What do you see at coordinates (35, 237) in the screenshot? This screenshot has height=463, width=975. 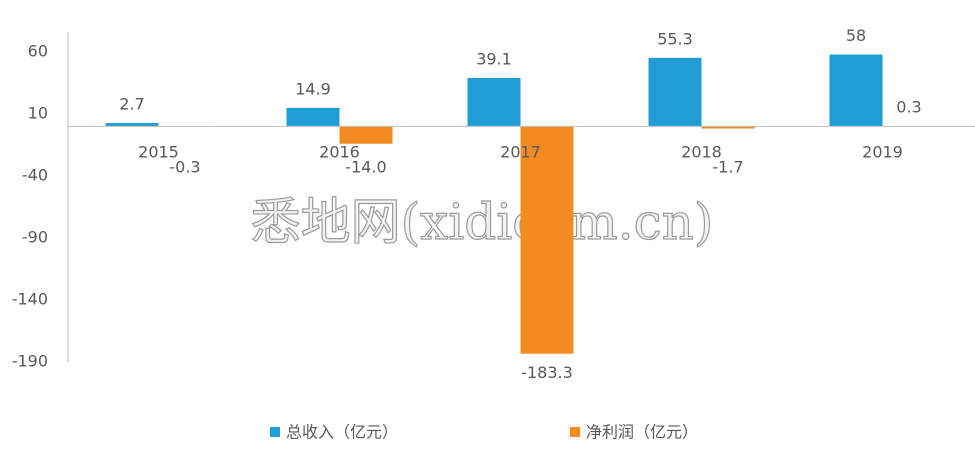 I see `y-tick-label: -90` at bounding box center [35, 237].